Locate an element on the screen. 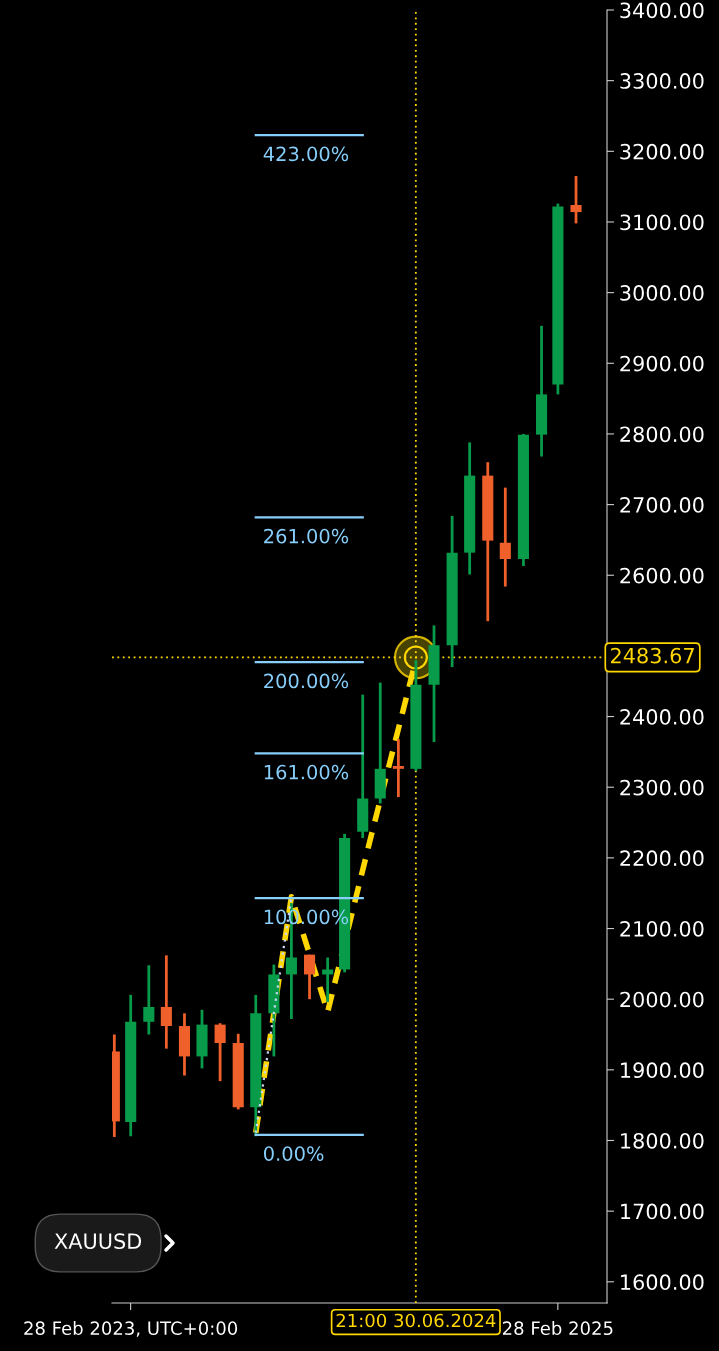 The width and height of the screenshot is (719, 1351). y-tick-label: 2900.00 is located at coordinates (662, 363).